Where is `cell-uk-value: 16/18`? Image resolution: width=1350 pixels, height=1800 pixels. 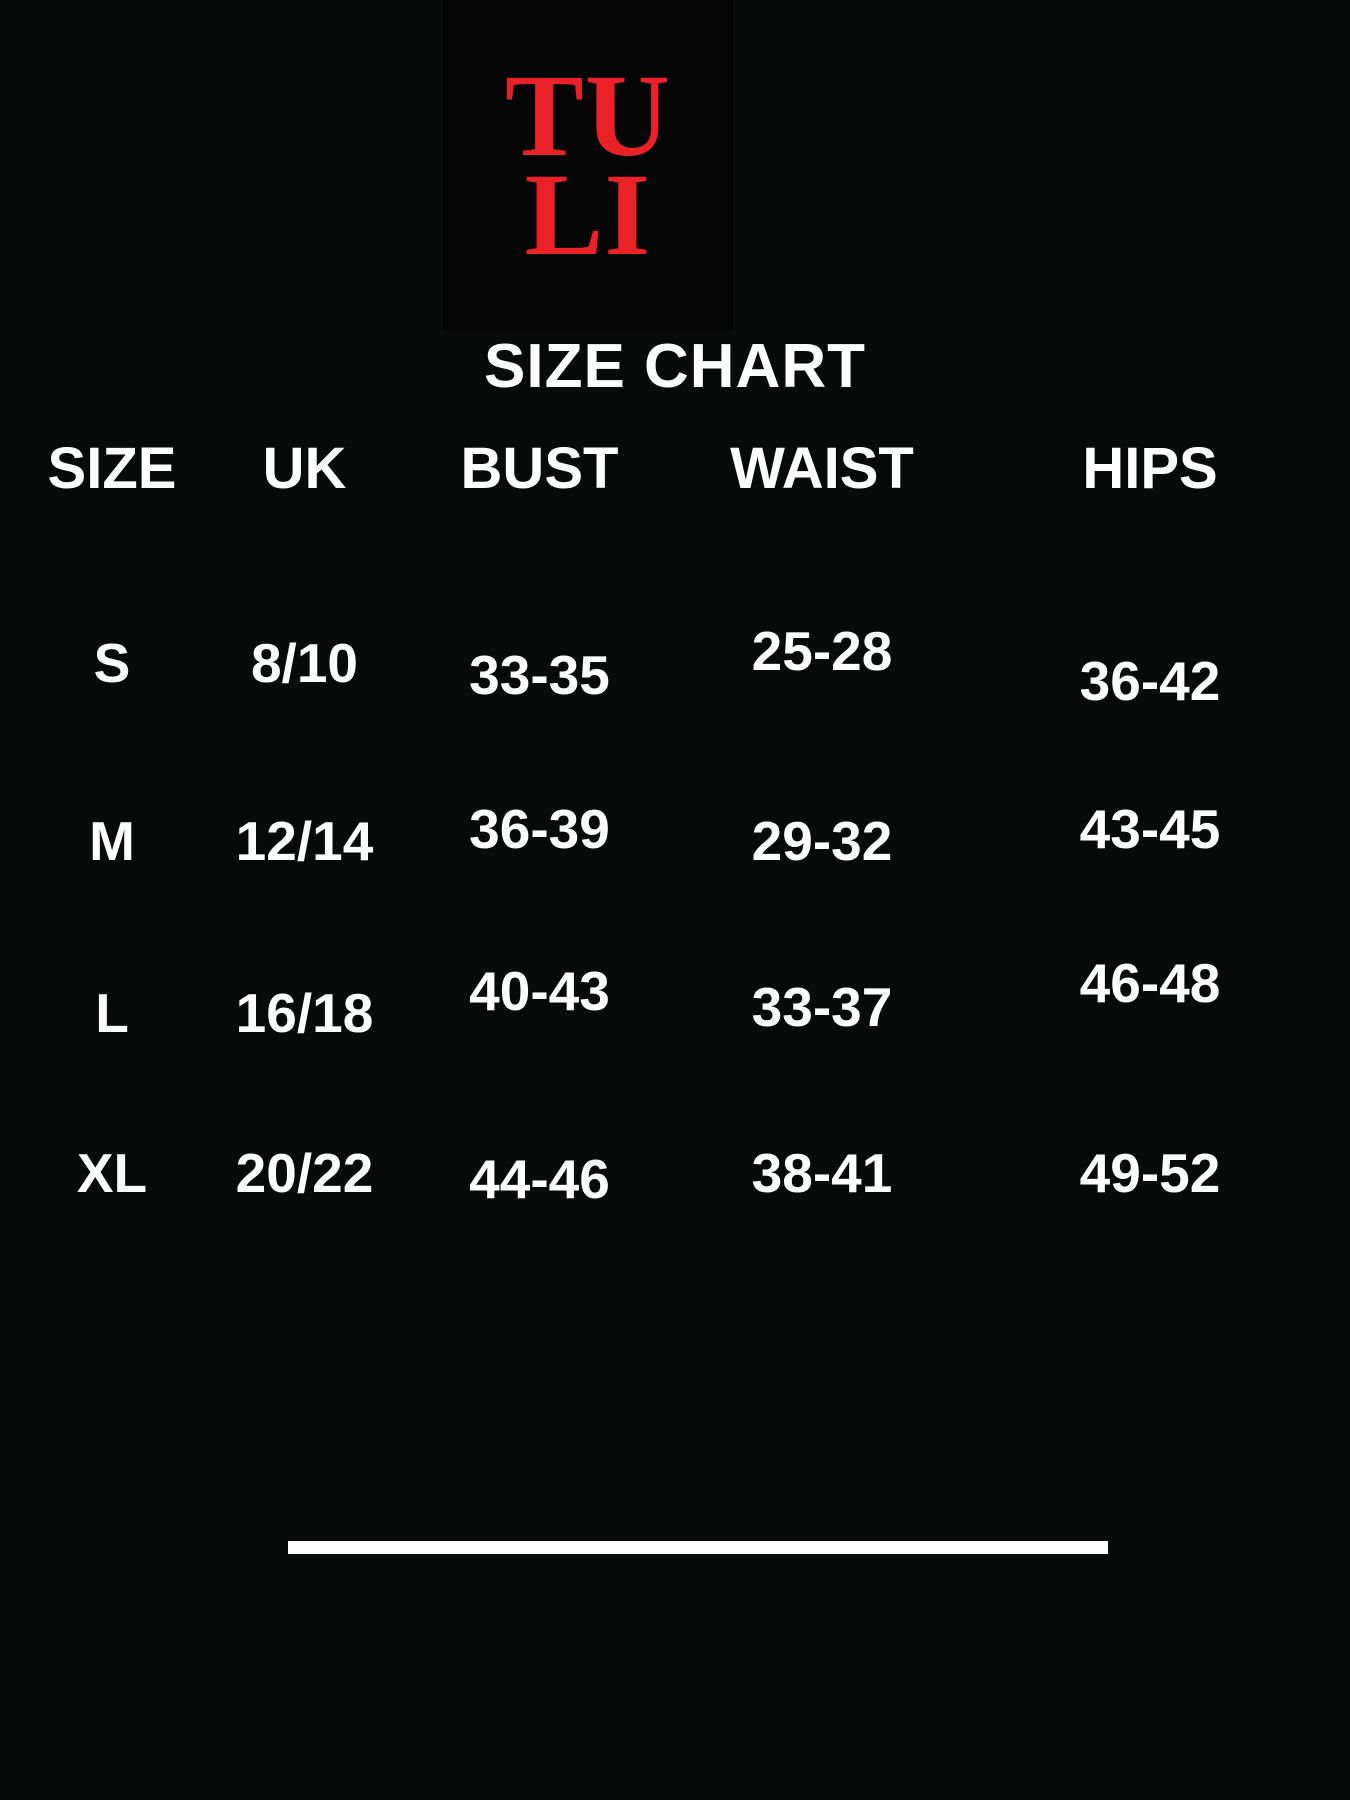
cell-uk-value: 16/18 is located at coordinates (304, 1012).